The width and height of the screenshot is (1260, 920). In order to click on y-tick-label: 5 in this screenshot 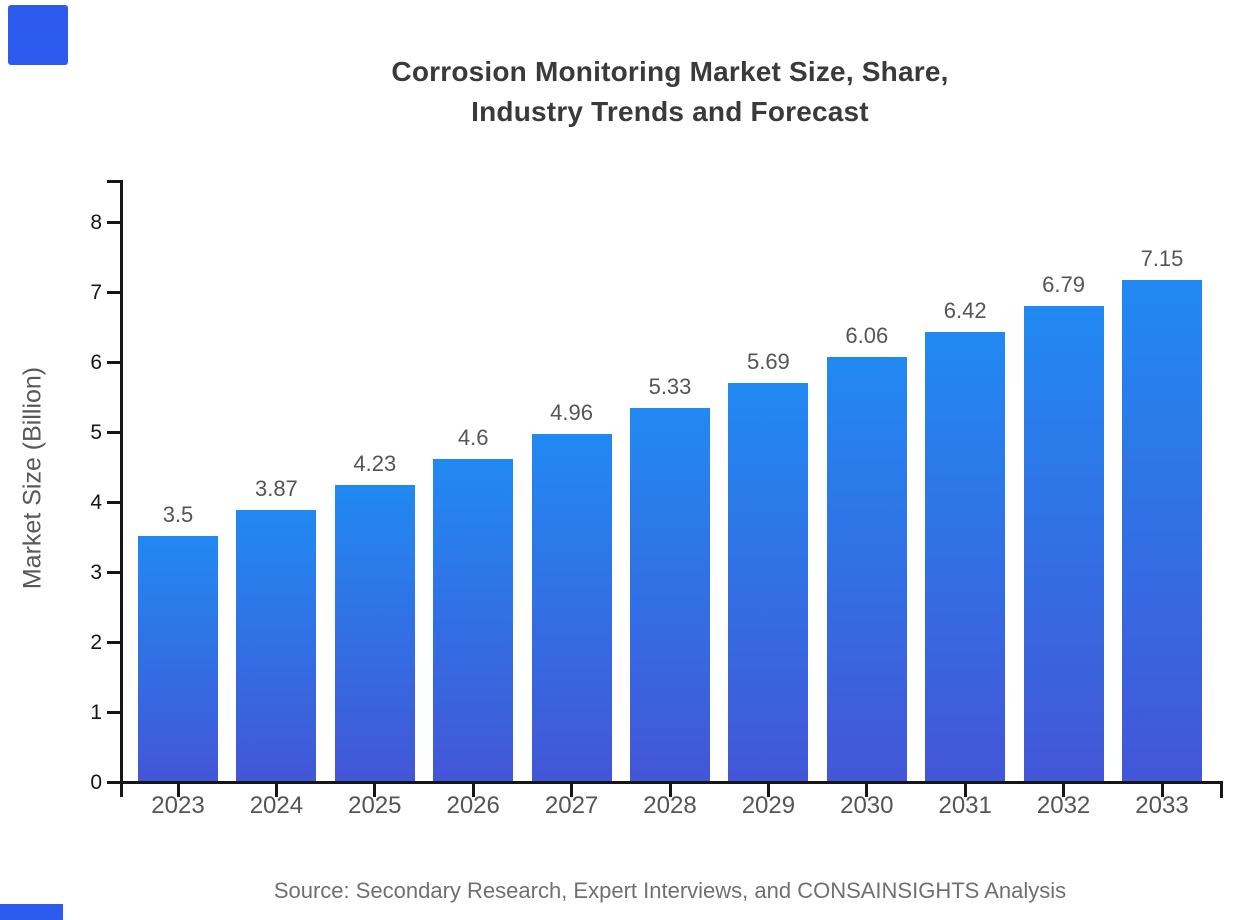, I will do `click(96, 432)`.